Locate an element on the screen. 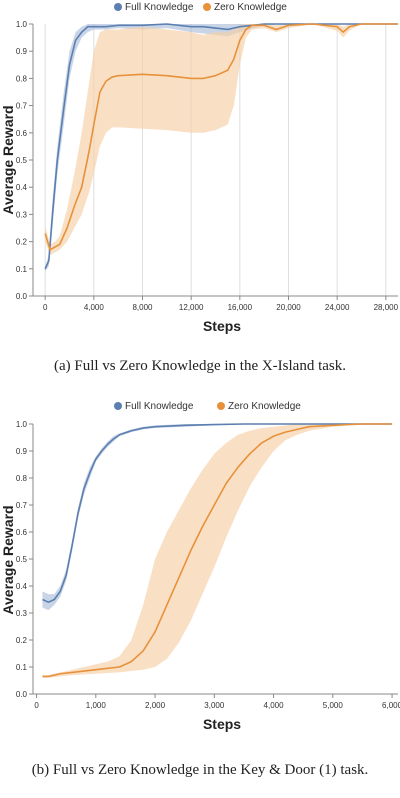 This screenshot has width=400, height=798. x-tick-label-4: 16,000 is located at coordinates (240, 307).